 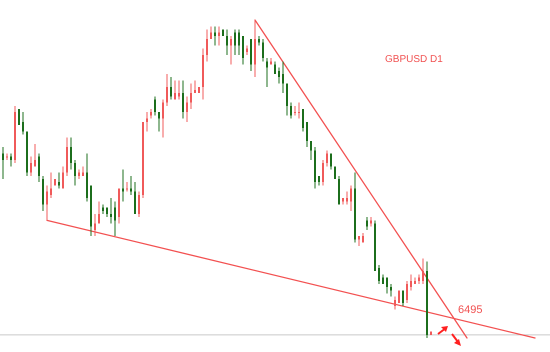 I want to click on annotation: 6495, so click(x=470, y=310).